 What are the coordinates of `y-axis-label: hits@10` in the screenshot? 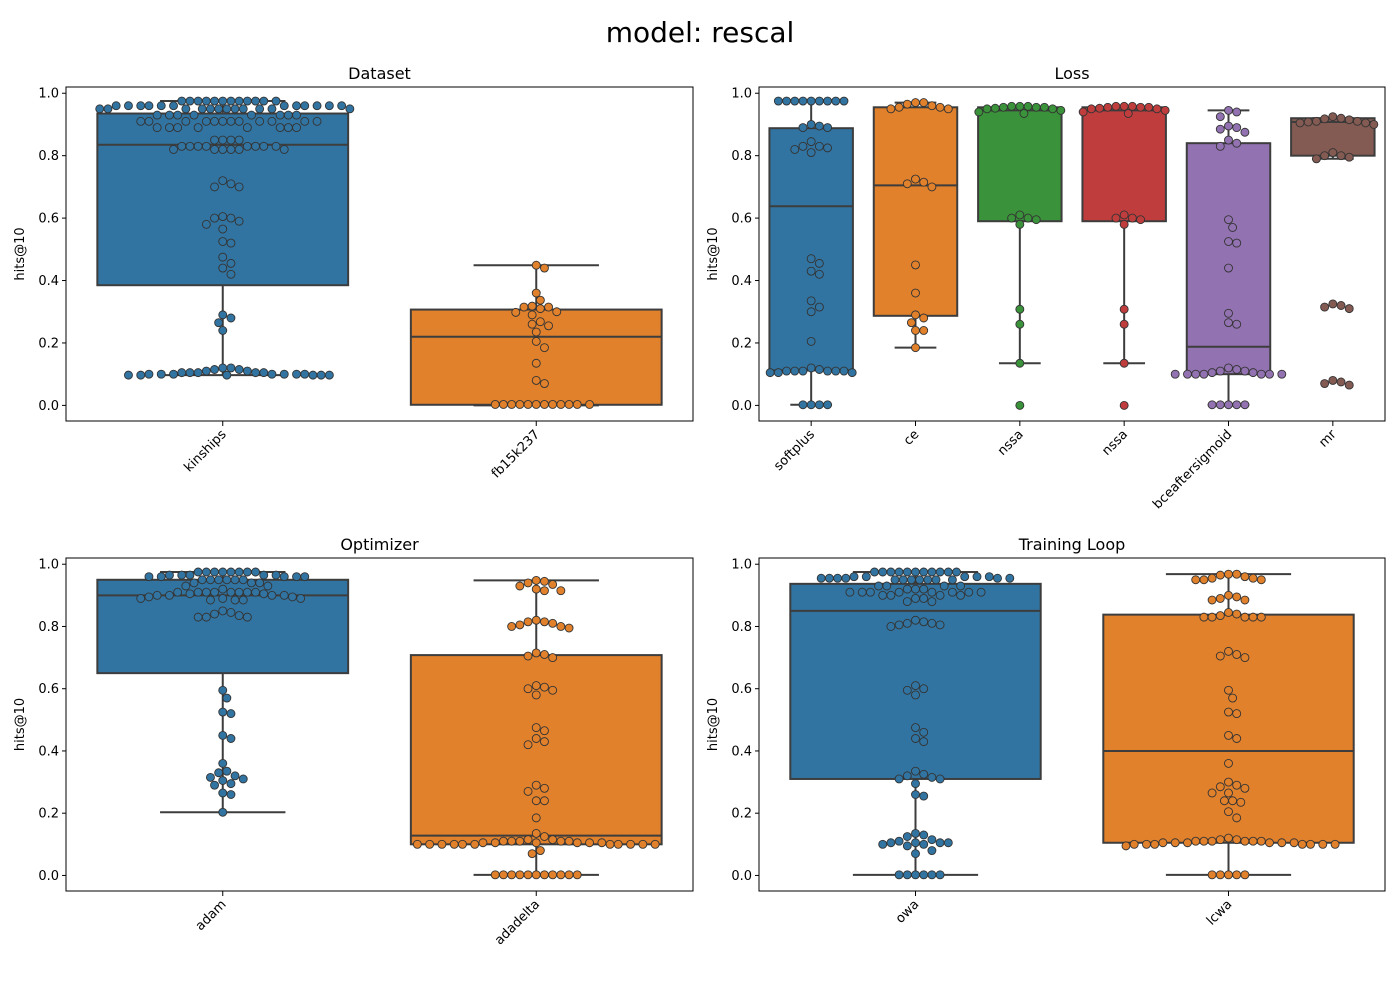 It's located at (713, 724).